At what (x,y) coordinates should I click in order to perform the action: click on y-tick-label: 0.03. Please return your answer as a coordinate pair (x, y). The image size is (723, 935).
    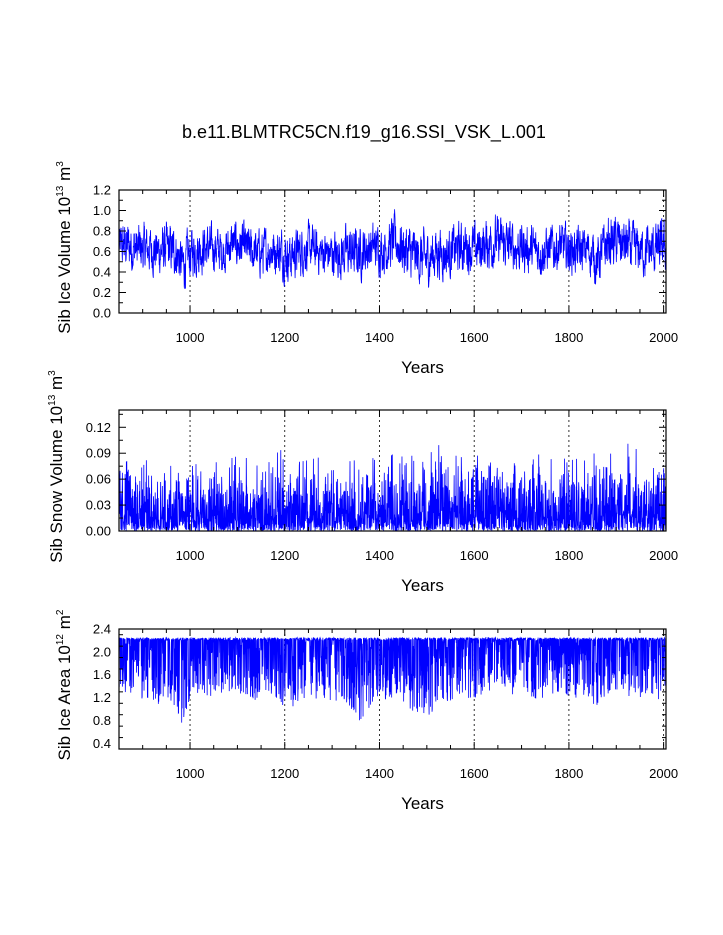
    Looking at the image, I should click on (98, 505).